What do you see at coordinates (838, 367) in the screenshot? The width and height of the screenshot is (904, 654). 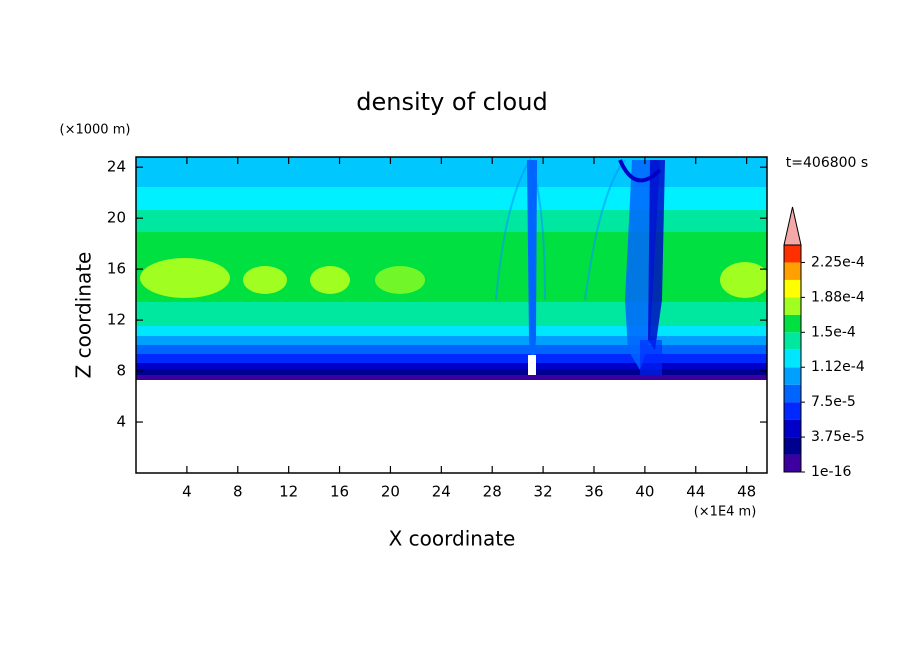 I see `colorbar-tick-label: 1.12e-4` at bounding box center [838, 367].